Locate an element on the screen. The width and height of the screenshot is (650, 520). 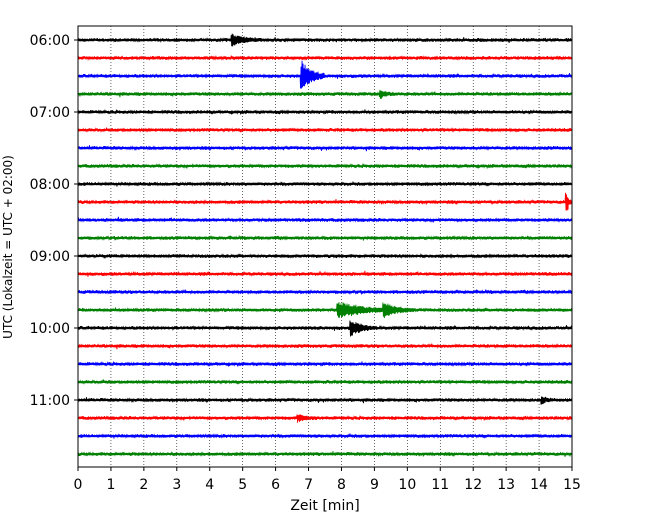
x-tick-label: 8 is located at coordinates (341, 485).